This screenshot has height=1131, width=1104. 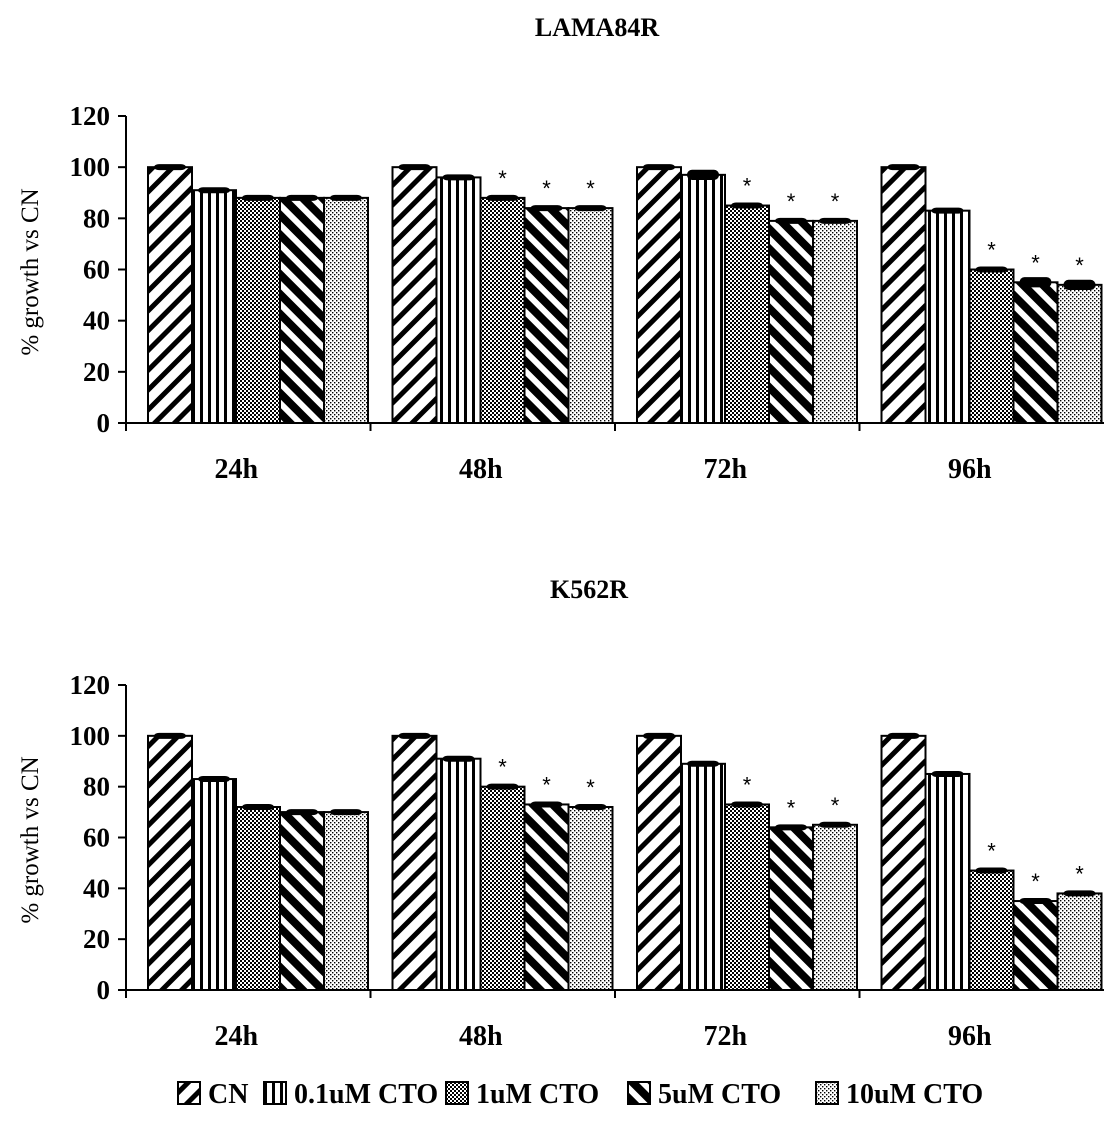 I want to click on legend-label: 1uM CTO, so click(x=537, y=1094).